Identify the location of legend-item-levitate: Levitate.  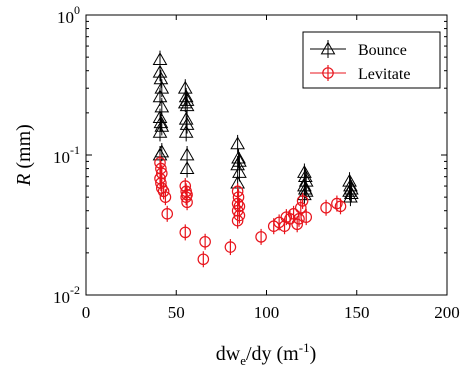
(360, 74).